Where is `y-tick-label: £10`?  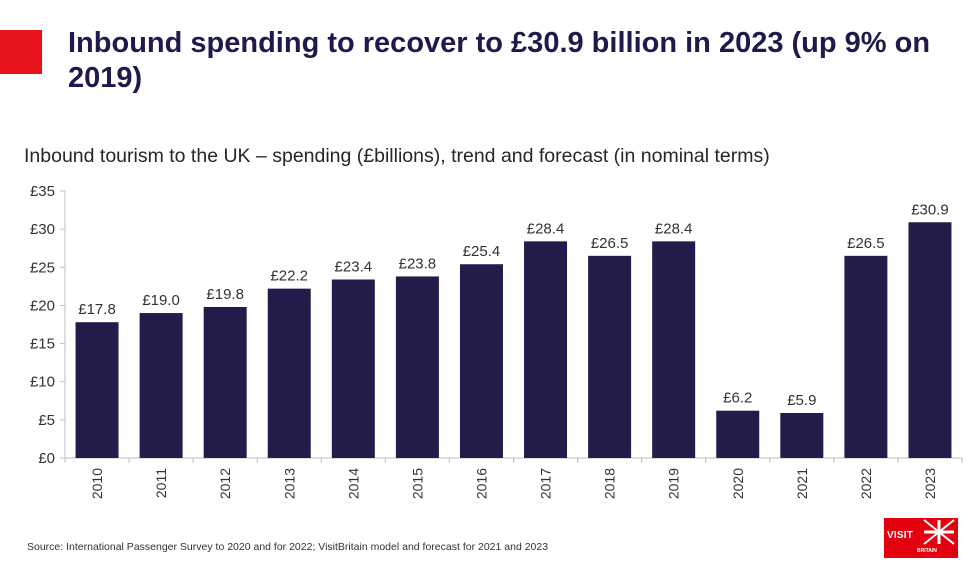
y-tick-label: £10 is located at coordinates (42, 382).